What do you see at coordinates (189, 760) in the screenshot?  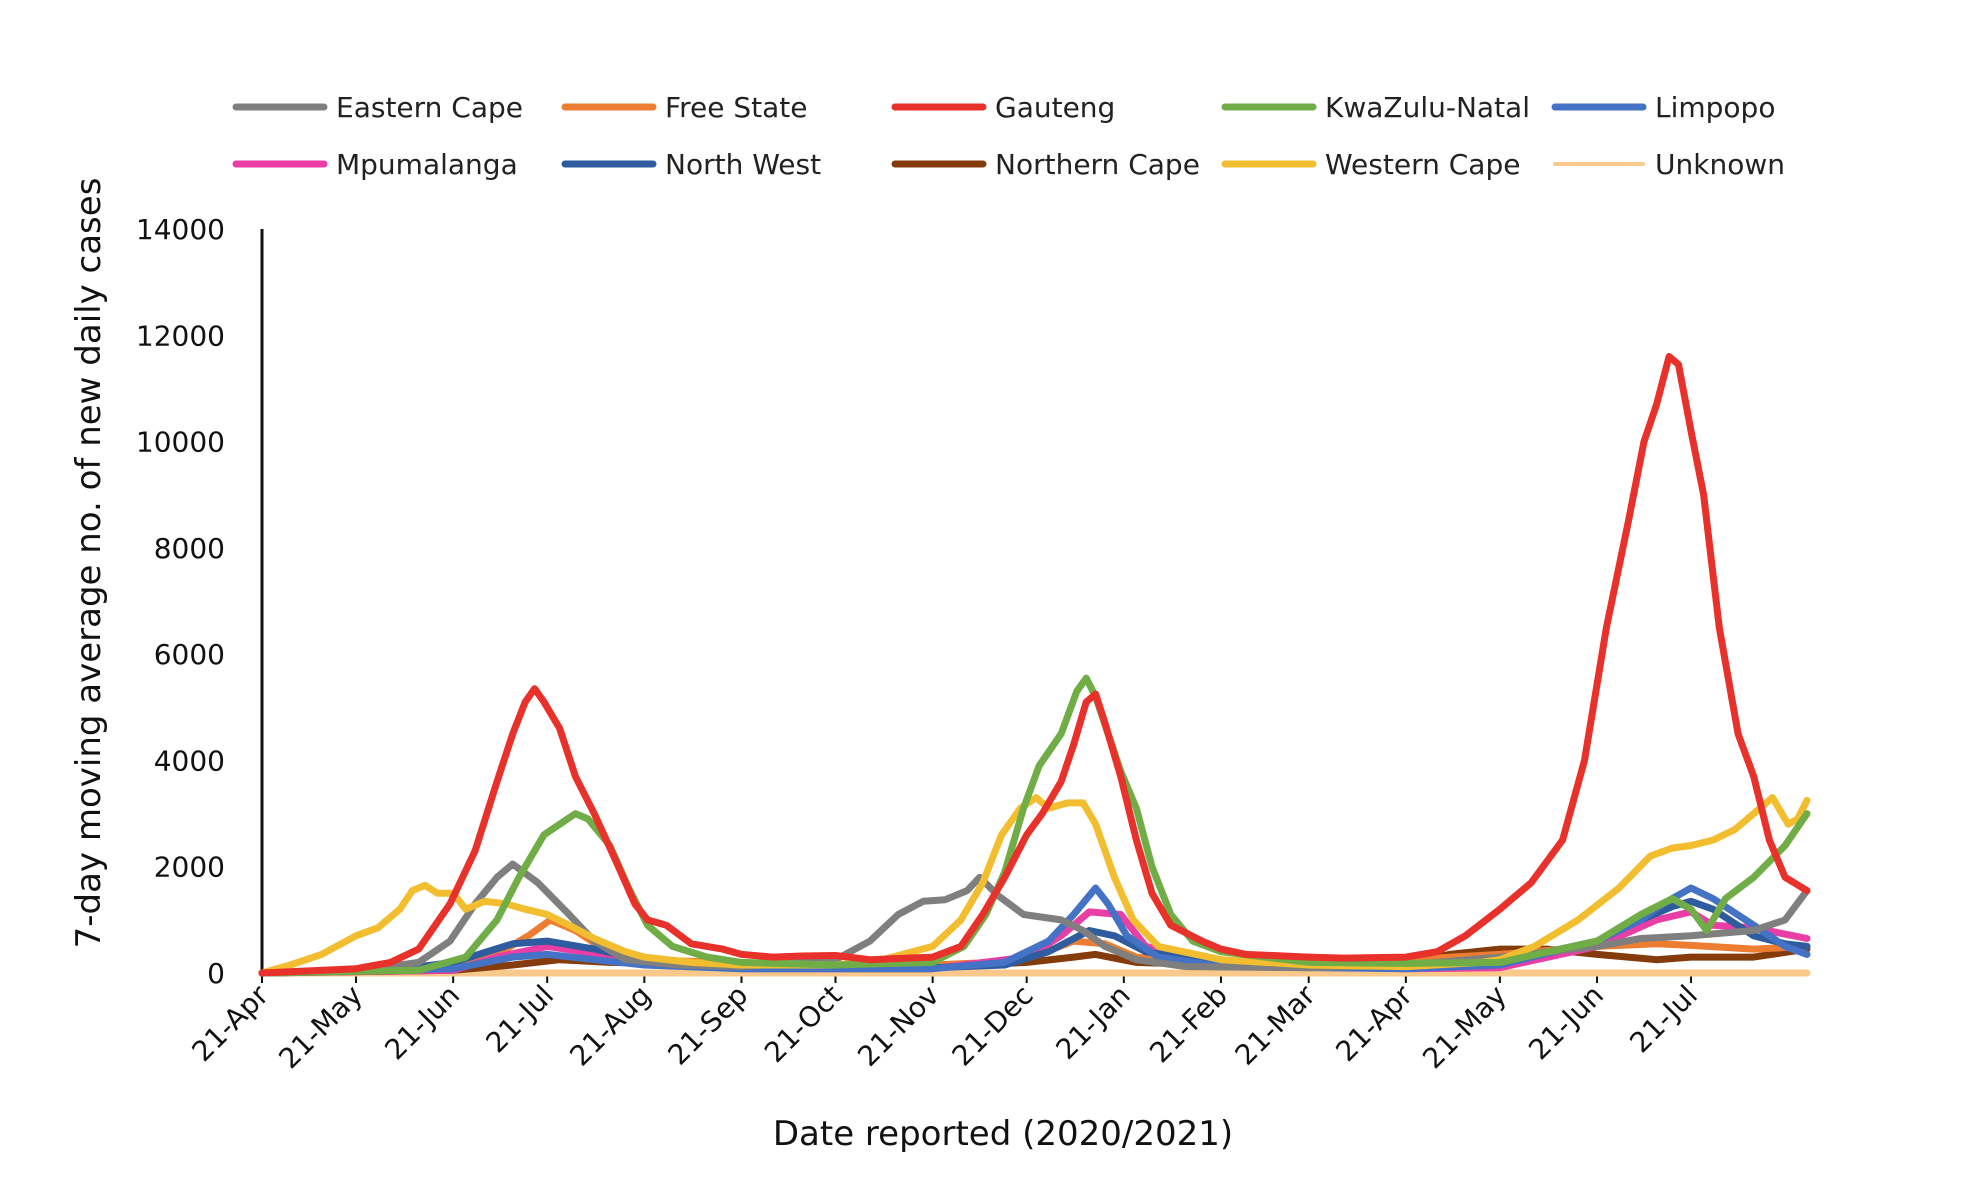 I see `y-tick-label: 4000` at bounding box center [189, 760].